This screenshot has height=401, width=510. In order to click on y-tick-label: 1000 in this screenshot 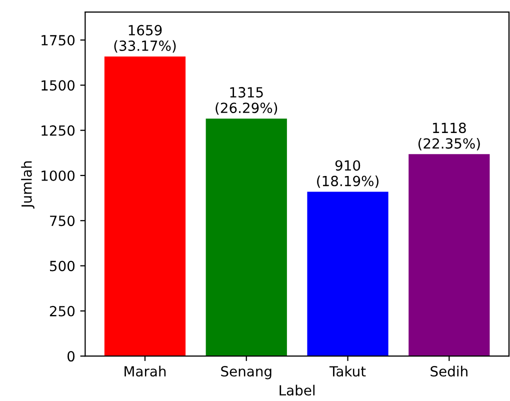, I will do `click(58, 175)`.